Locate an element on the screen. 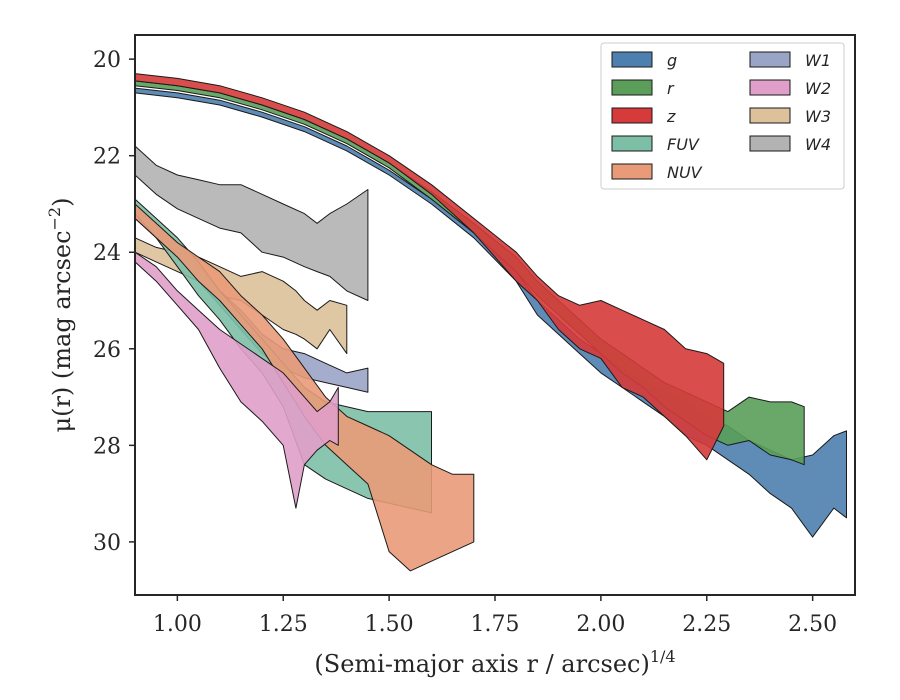  legend-swatch-nuv is located at coordinates (632, 171).